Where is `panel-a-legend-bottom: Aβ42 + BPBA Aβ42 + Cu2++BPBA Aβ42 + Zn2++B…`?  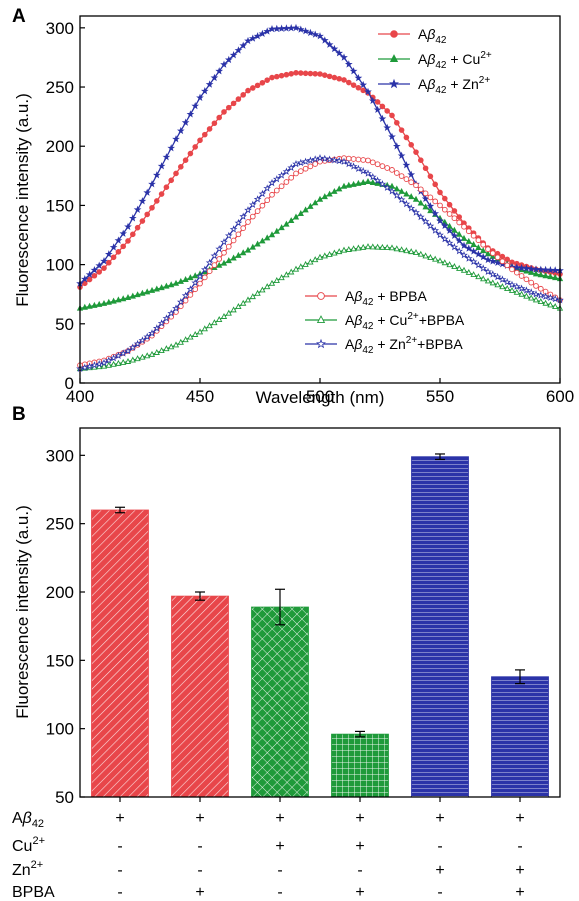
panel-a-legend-bottom: Aβ42 + BPBA Aβ42 + Cu2++BPBA Aβ42 + Zn2++B… is located at coordinates (385, 322).